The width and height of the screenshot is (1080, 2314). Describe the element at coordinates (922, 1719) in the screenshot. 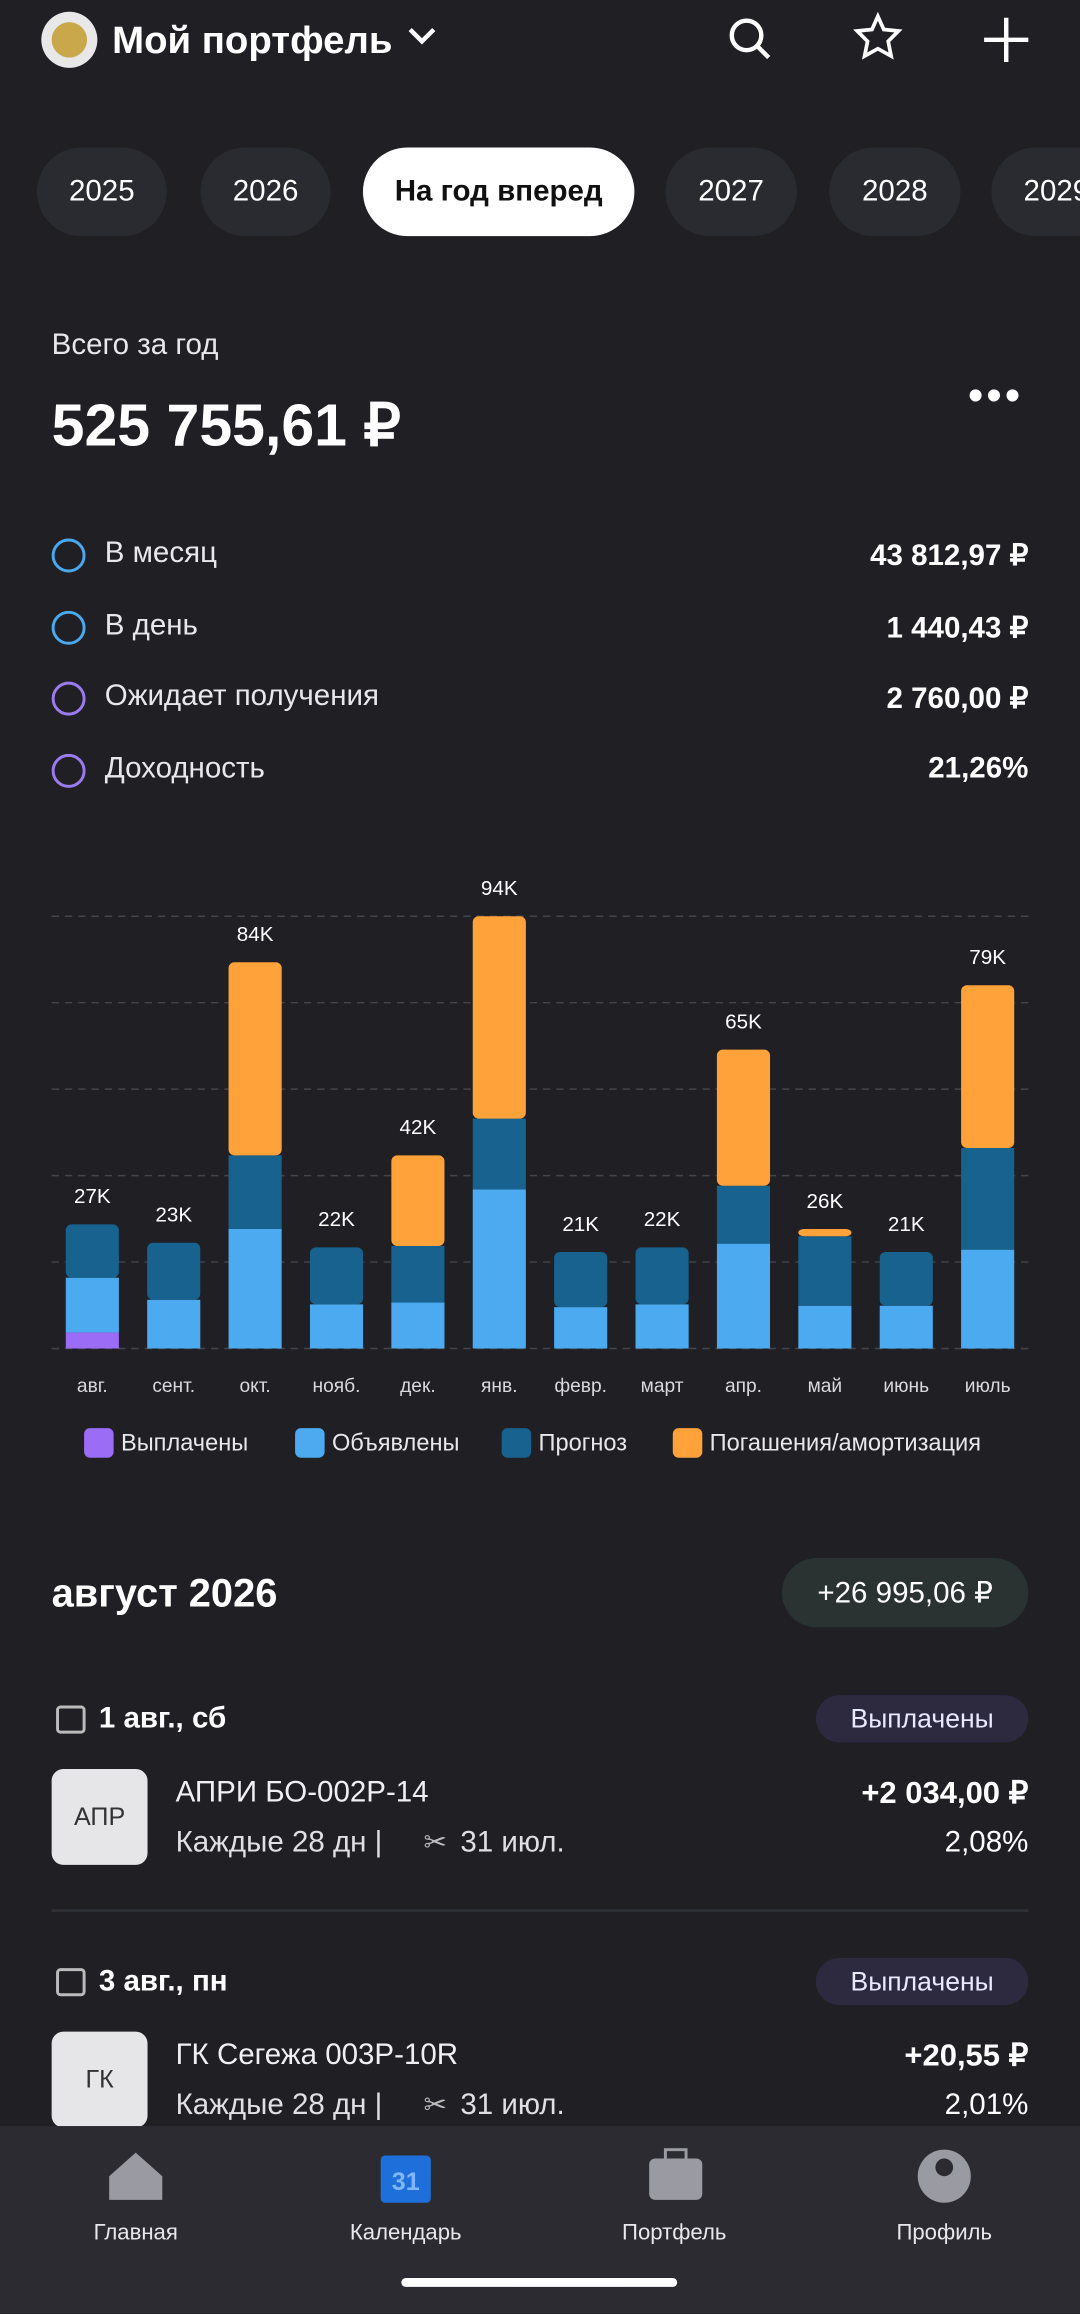

I see `event-status: Выплачены` at that location.